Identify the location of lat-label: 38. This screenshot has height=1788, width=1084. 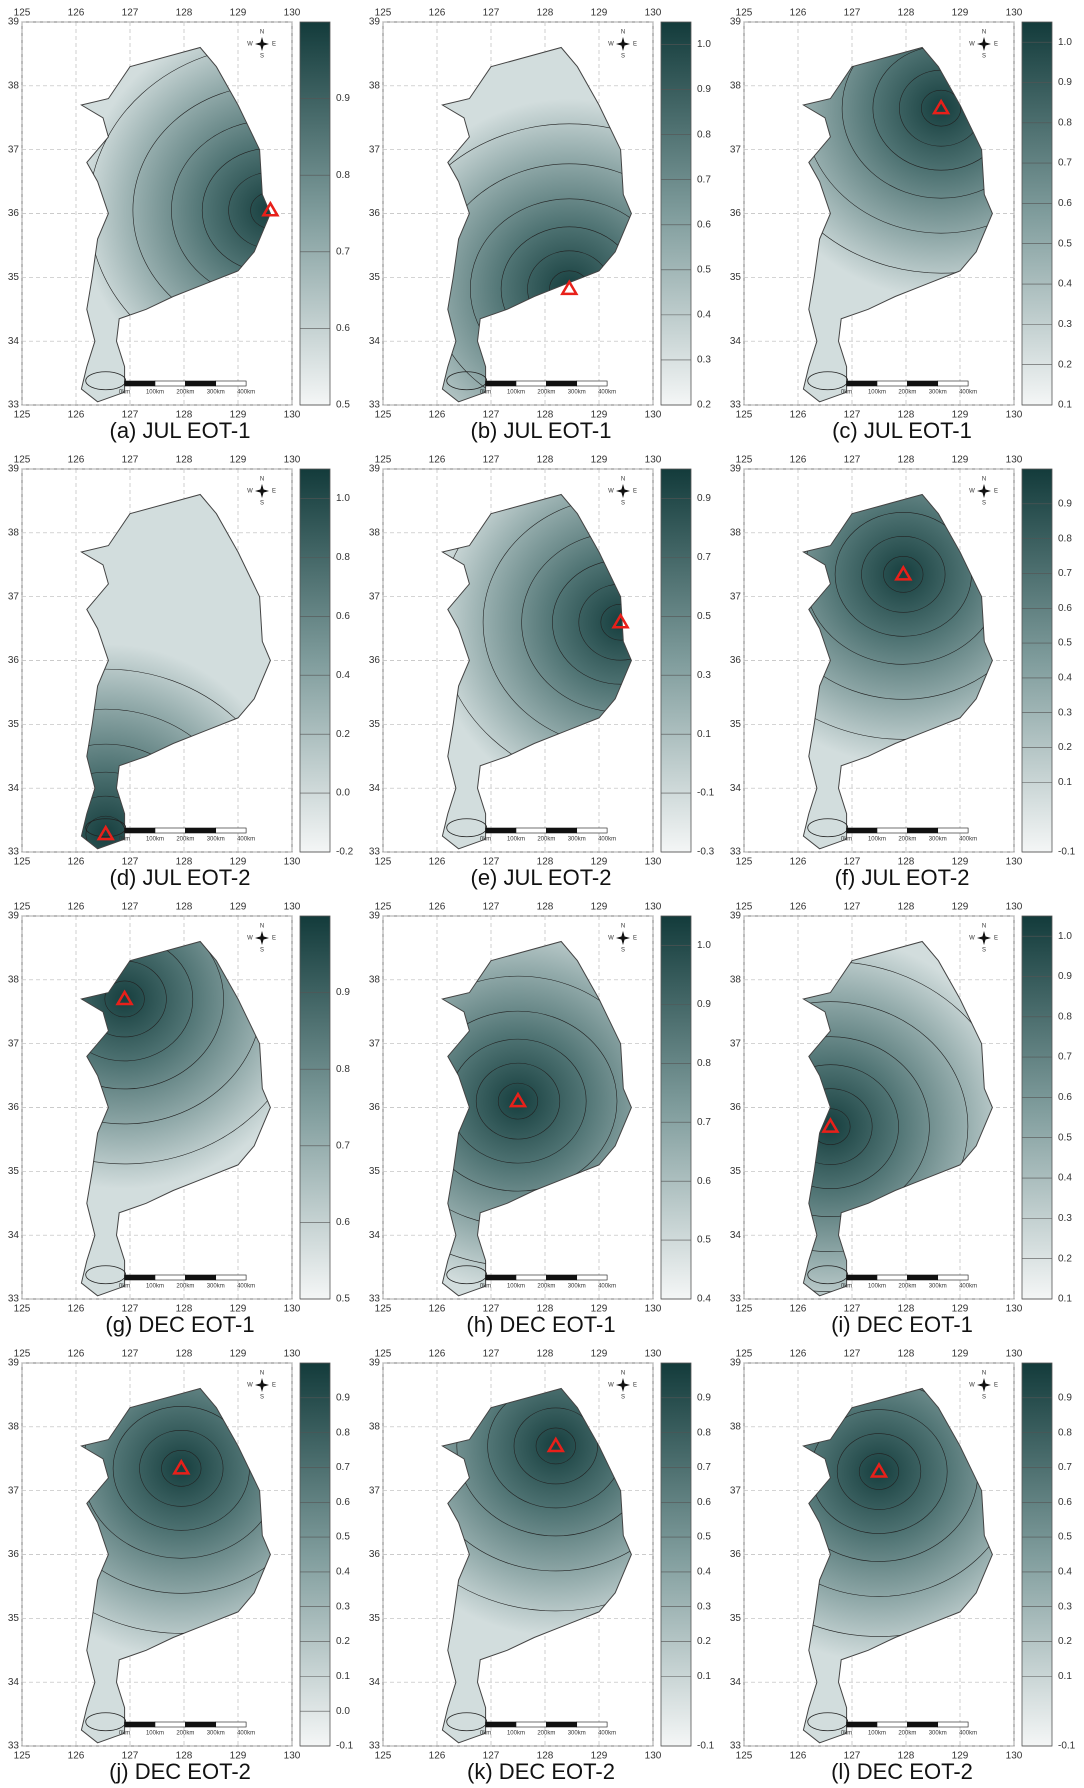
(736, 532).